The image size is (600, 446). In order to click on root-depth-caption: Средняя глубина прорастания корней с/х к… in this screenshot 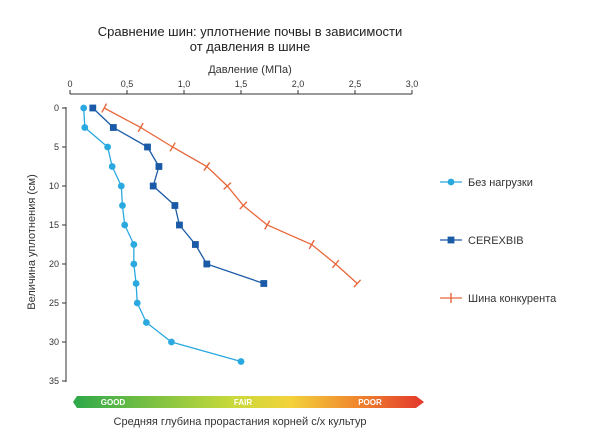, I will do `click(240, 422)`.